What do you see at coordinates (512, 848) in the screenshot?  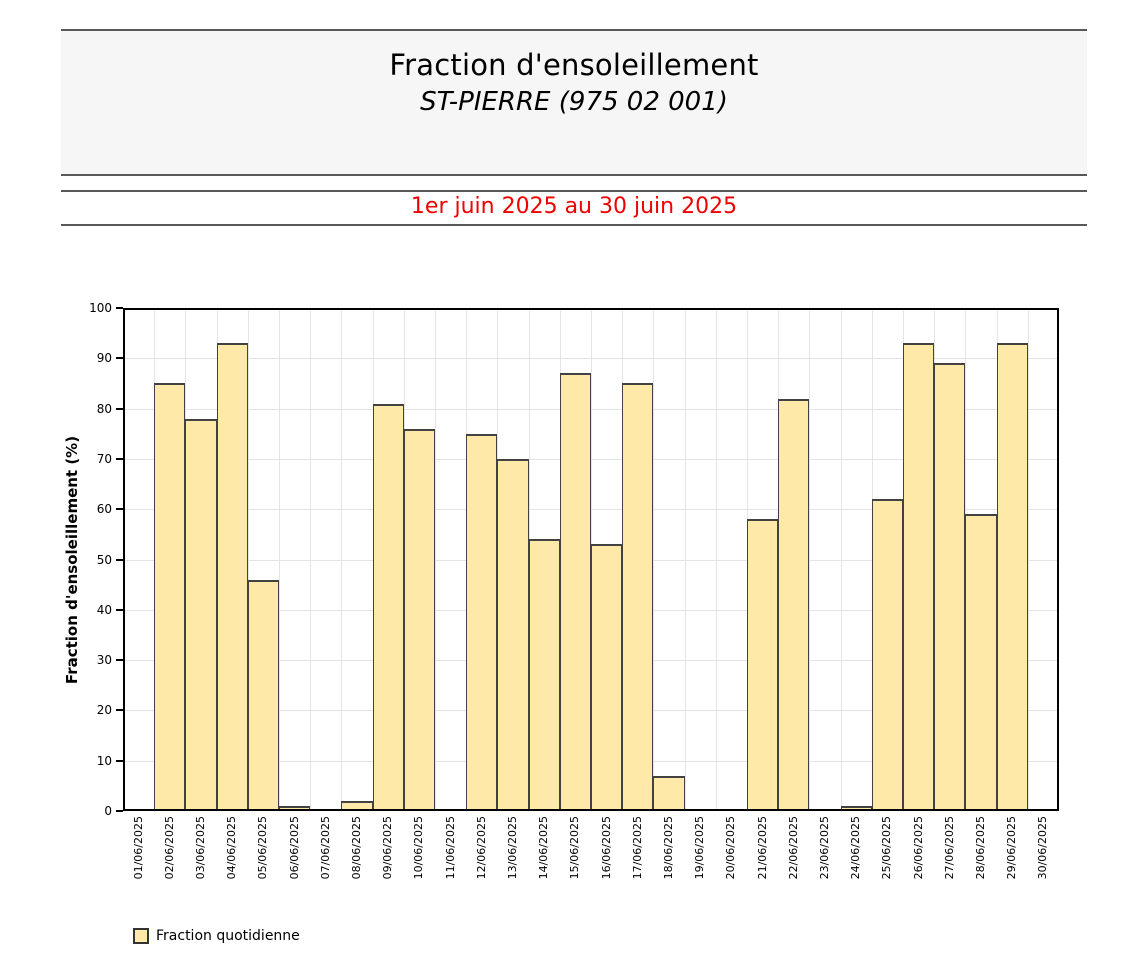 I see `x-tick-label: 13/06/2025` at bounding box center [512, 848].